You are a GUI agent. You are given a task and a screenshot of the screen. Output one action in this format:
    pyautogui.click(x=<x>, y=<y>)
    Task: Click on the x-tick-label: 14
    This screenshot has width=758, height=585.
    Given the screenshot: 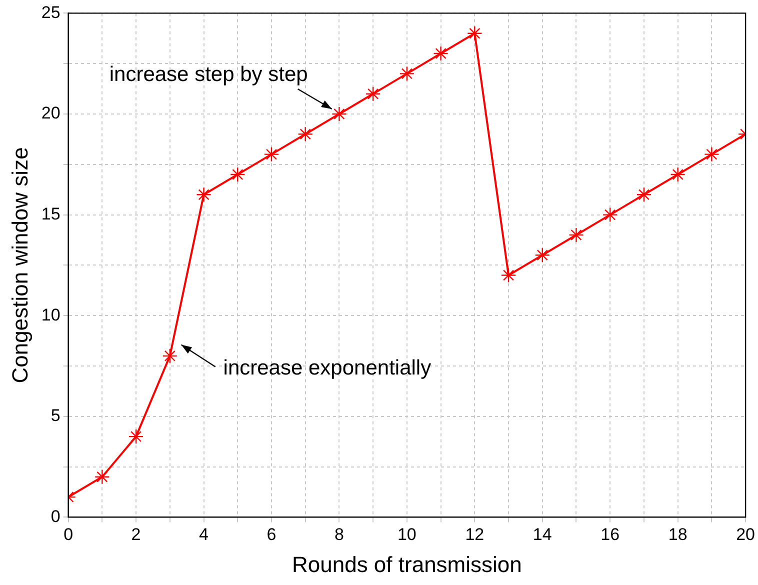 What is the action you would take?
    pyautogui.click(x=542, y=534)
    